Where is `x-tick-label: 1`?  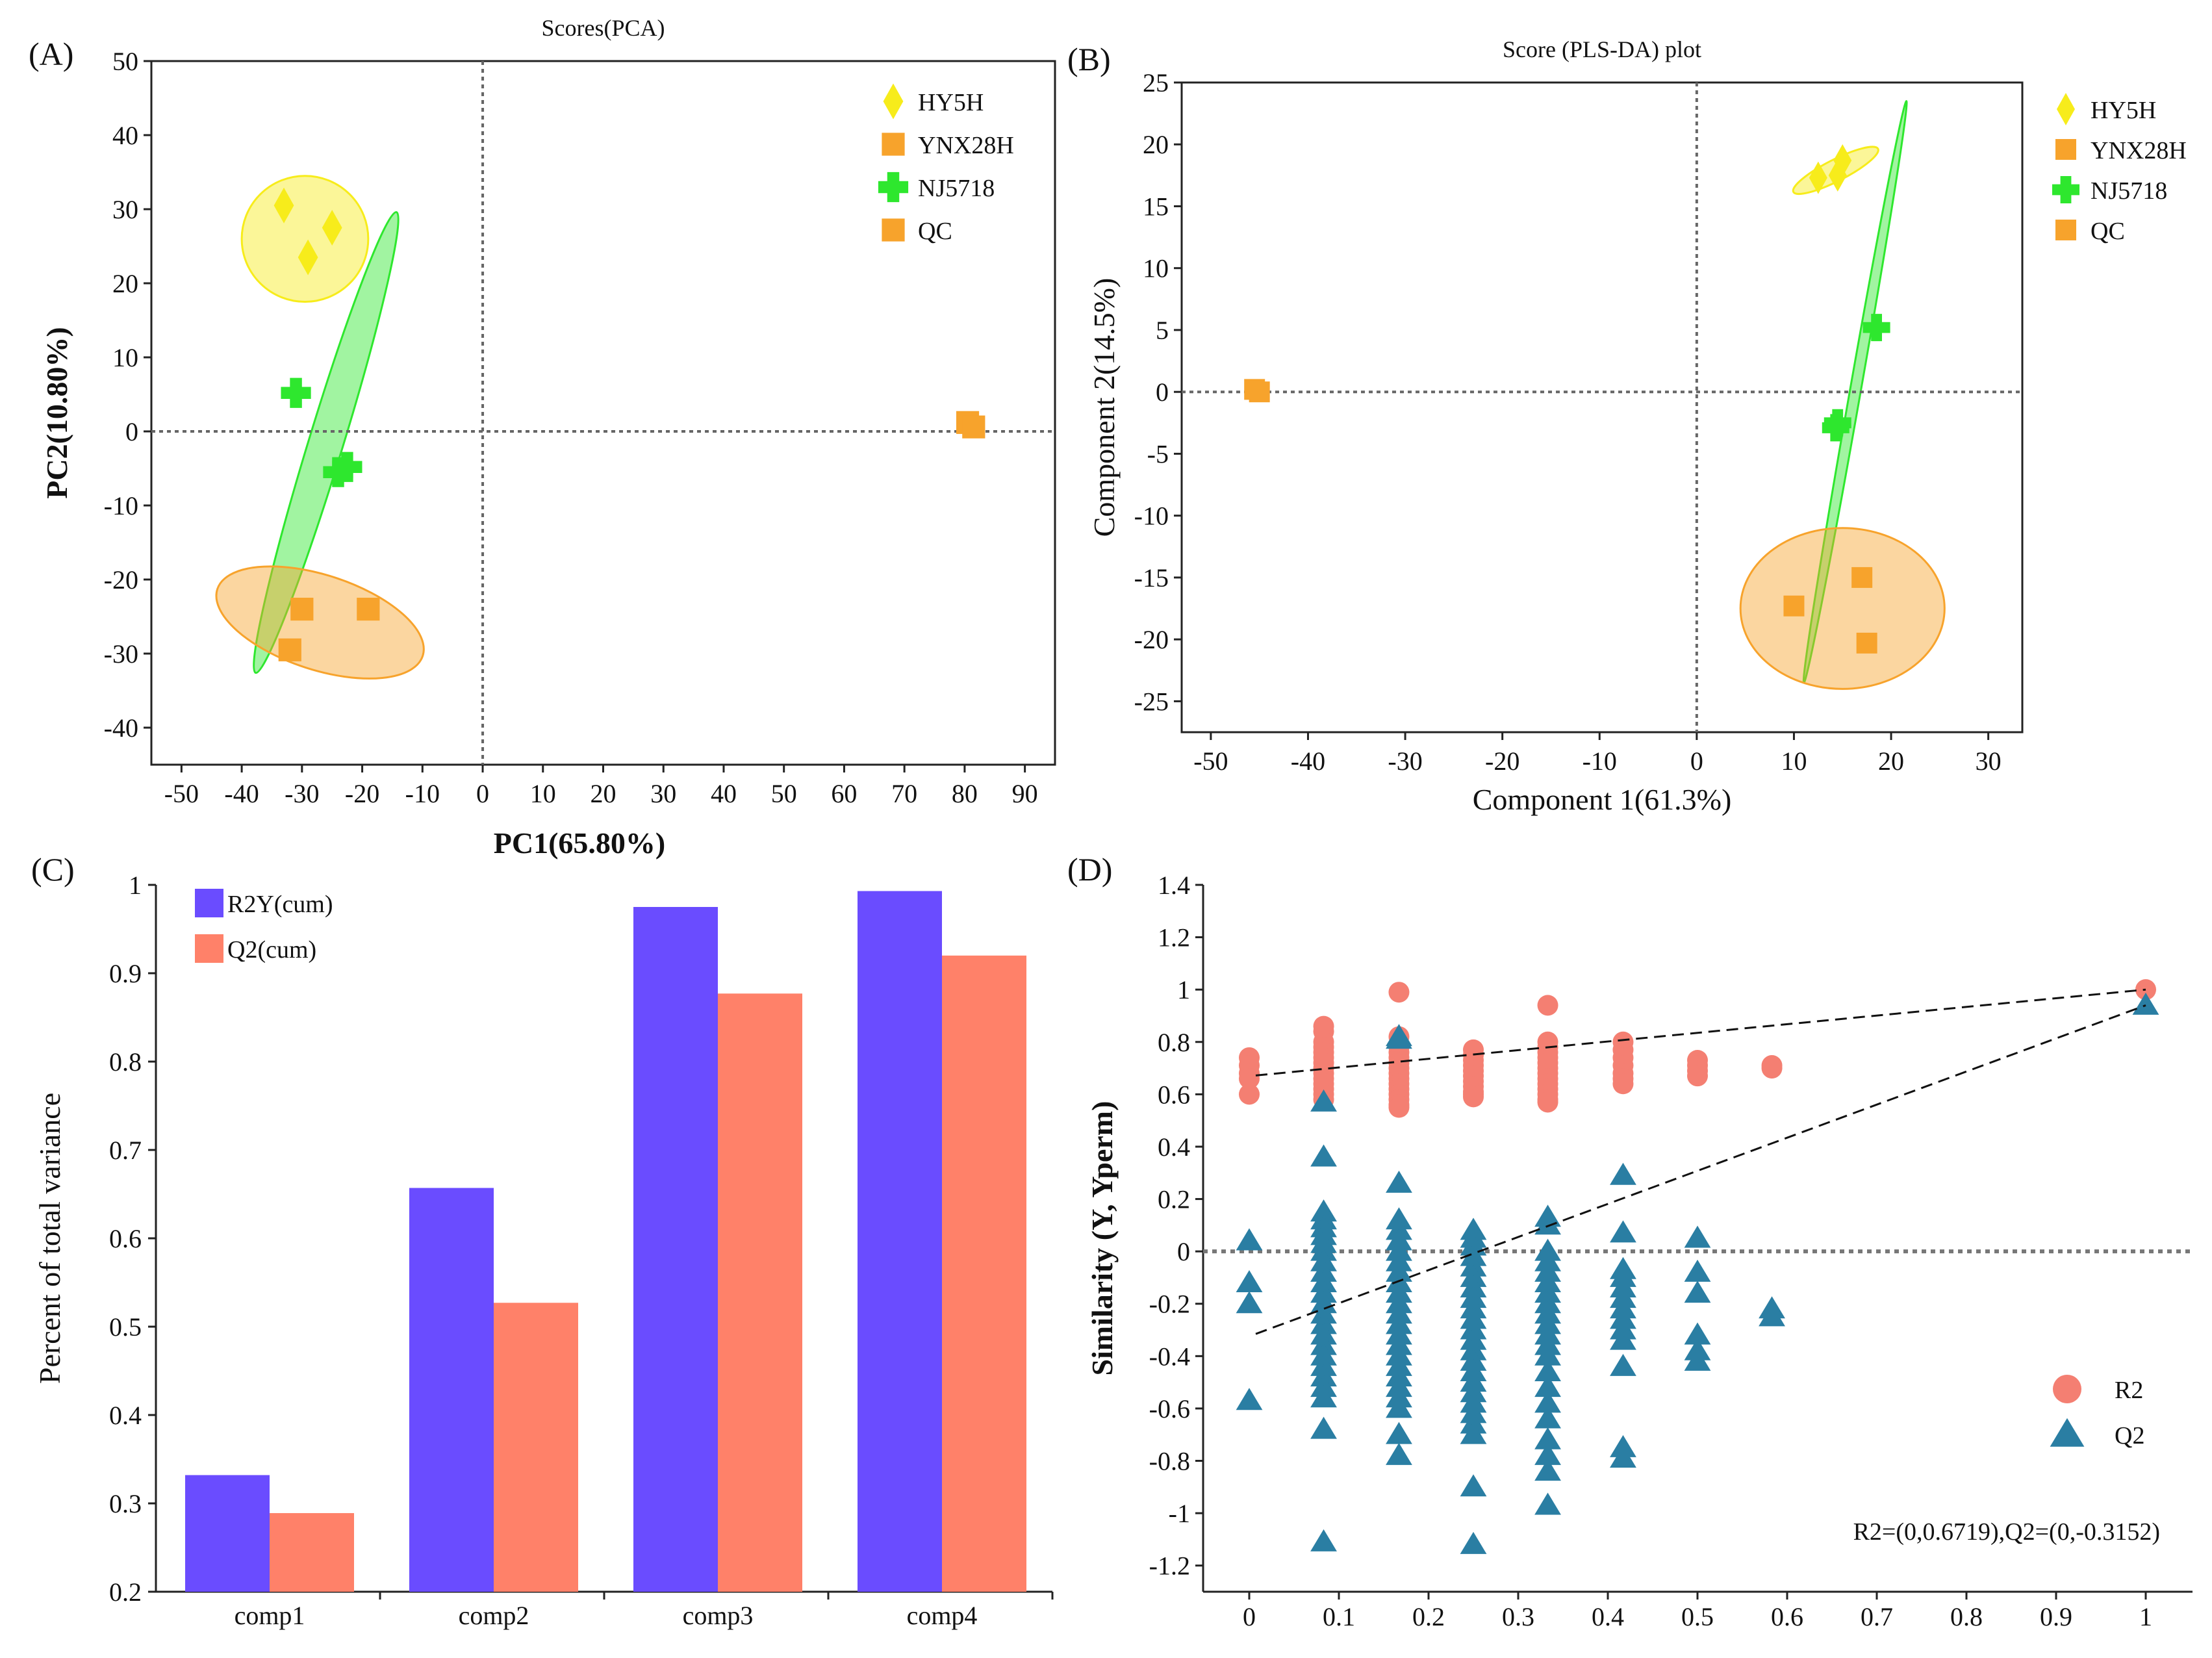
x-tick-label: 1 is located at coordinates (2145, 1616).